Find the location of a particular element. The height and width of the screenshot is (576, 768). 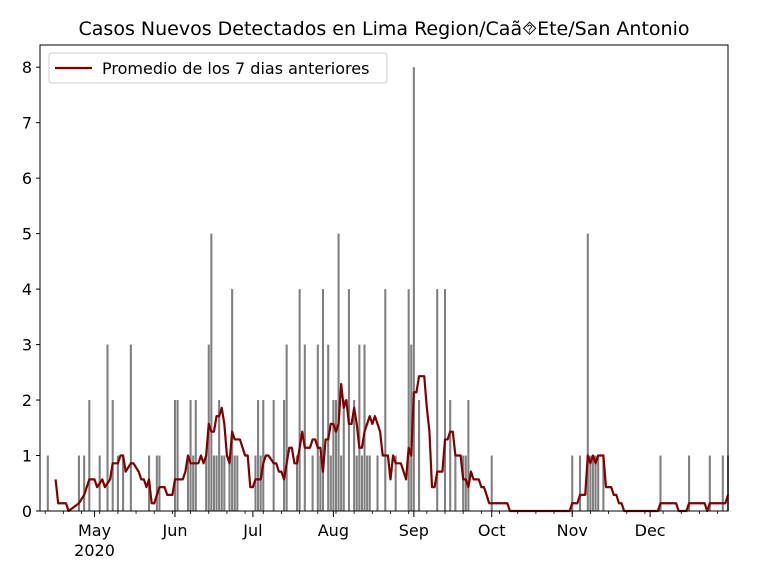

x-tick-label: Jun is located at coordinates (175, 530).